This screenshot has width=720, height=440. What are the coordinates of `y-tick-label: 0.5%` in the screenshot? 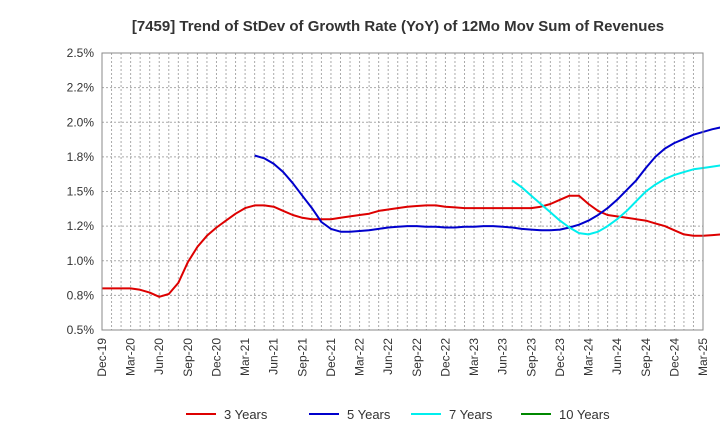 It's located at (81, 330).